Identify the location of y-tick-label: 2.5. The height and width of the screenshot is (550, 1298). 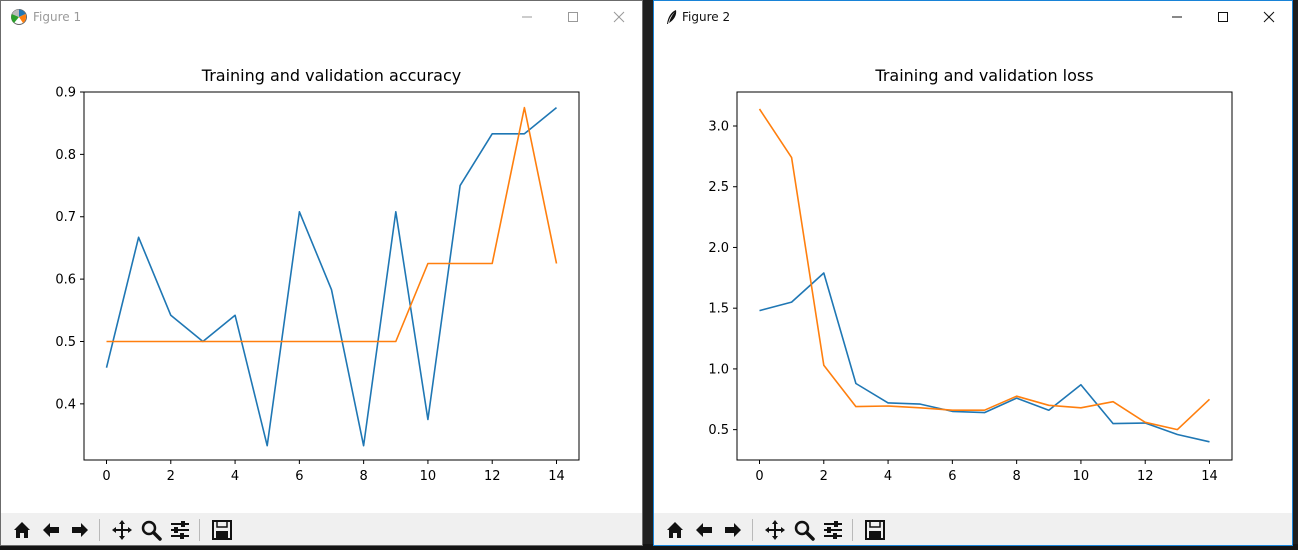
(718, 187).